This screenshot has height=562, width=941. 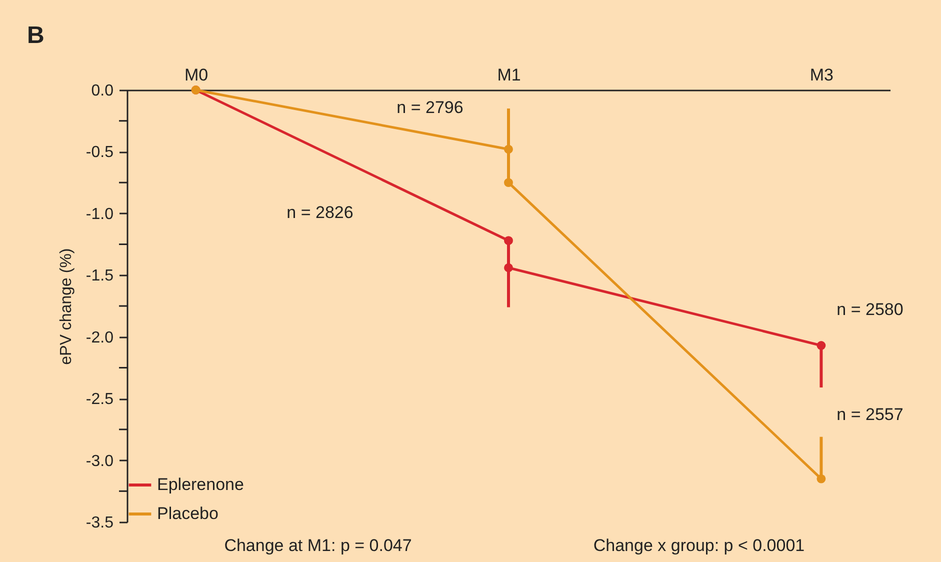 What do you see at coordinates (699, 545) in the screenshot?
I see `text: Change x group: p < 0.0001` at bounding box center [699, 545].